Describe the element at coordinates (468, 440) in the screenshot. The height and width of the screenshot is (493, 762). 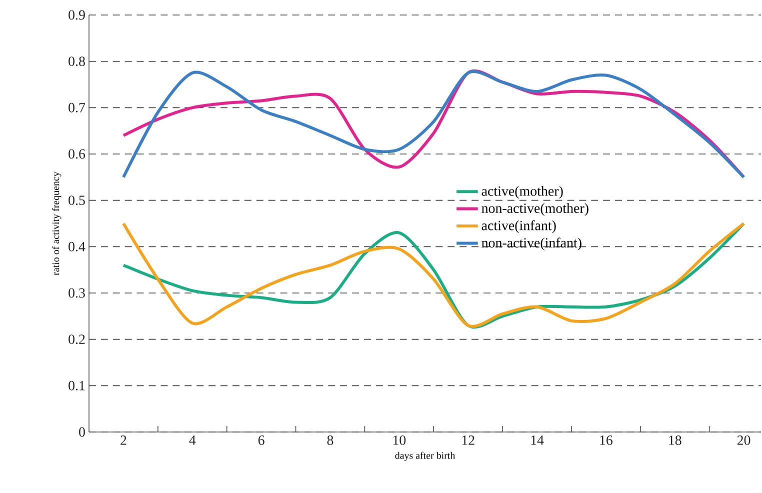
I see `x-tick-label: 12` at that location.